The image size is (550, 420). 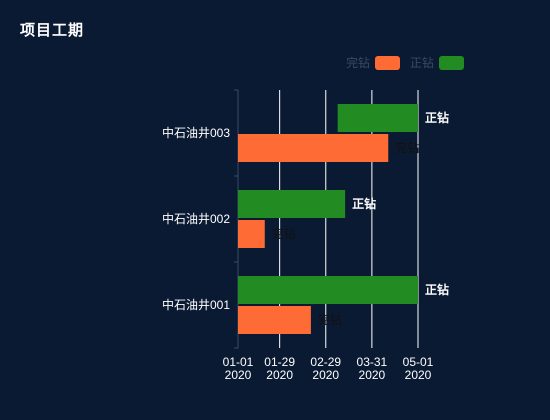 I want to click on legend-swatch-drilling, so click(x=452, y=62).